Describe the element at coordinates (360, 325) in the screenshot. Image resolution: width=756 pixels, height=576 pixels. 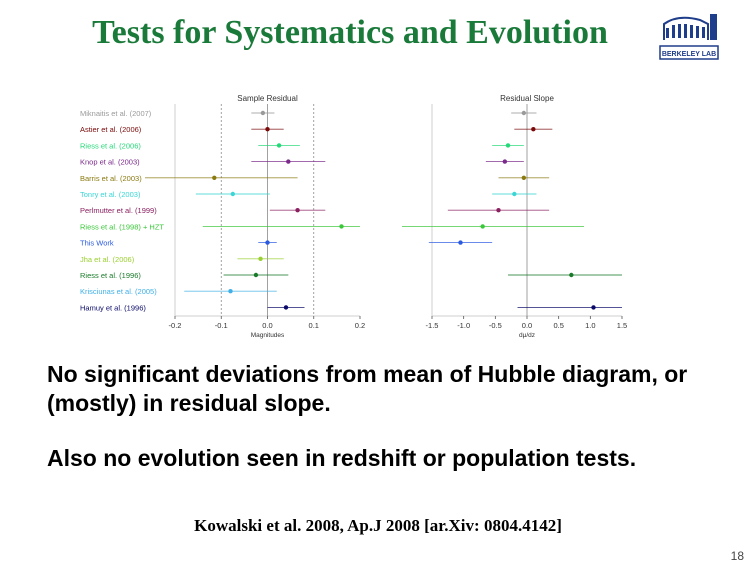
I see `x-tick-label: 0.2` at that location.